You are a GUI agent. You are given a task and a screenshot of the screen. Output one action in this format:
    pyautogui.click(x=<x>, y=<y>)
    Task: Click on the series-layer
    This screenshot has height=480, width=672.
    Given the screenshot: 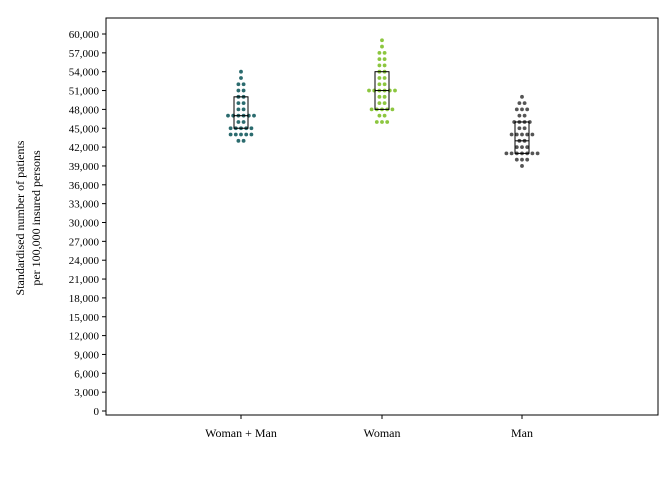 What is the action you would take?
    pyautogui.click(x=383, y=103)
    